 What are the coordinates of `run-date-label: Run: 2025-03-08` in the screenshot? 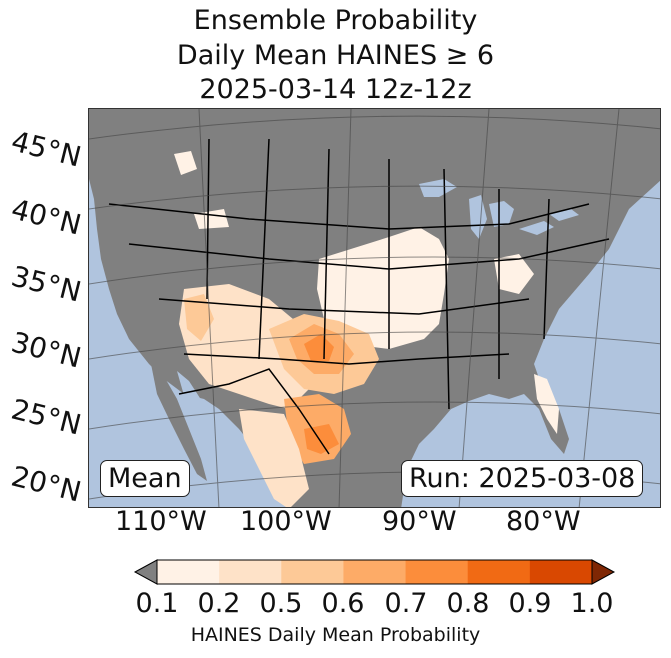 It's located at (522, 478).